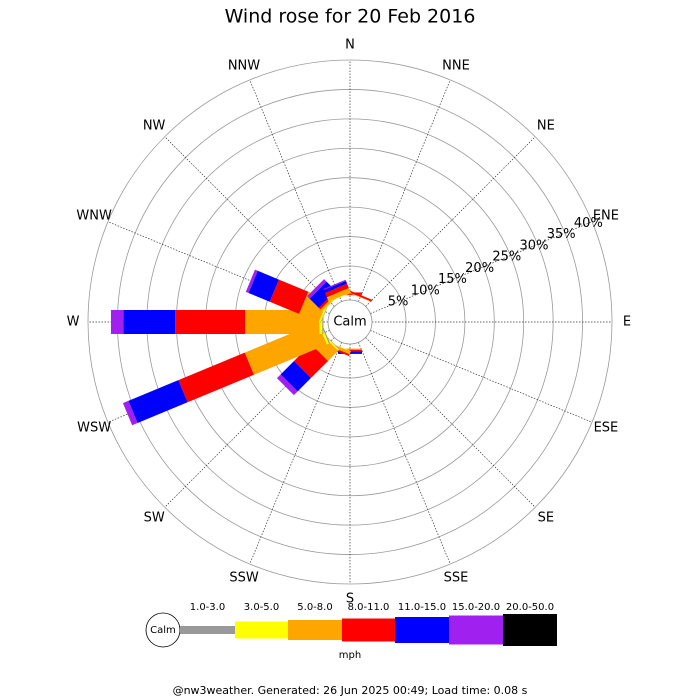 The width and height of the screenshot is (700, 700). I want to click on direction-label: SSE, so click(456, 577).